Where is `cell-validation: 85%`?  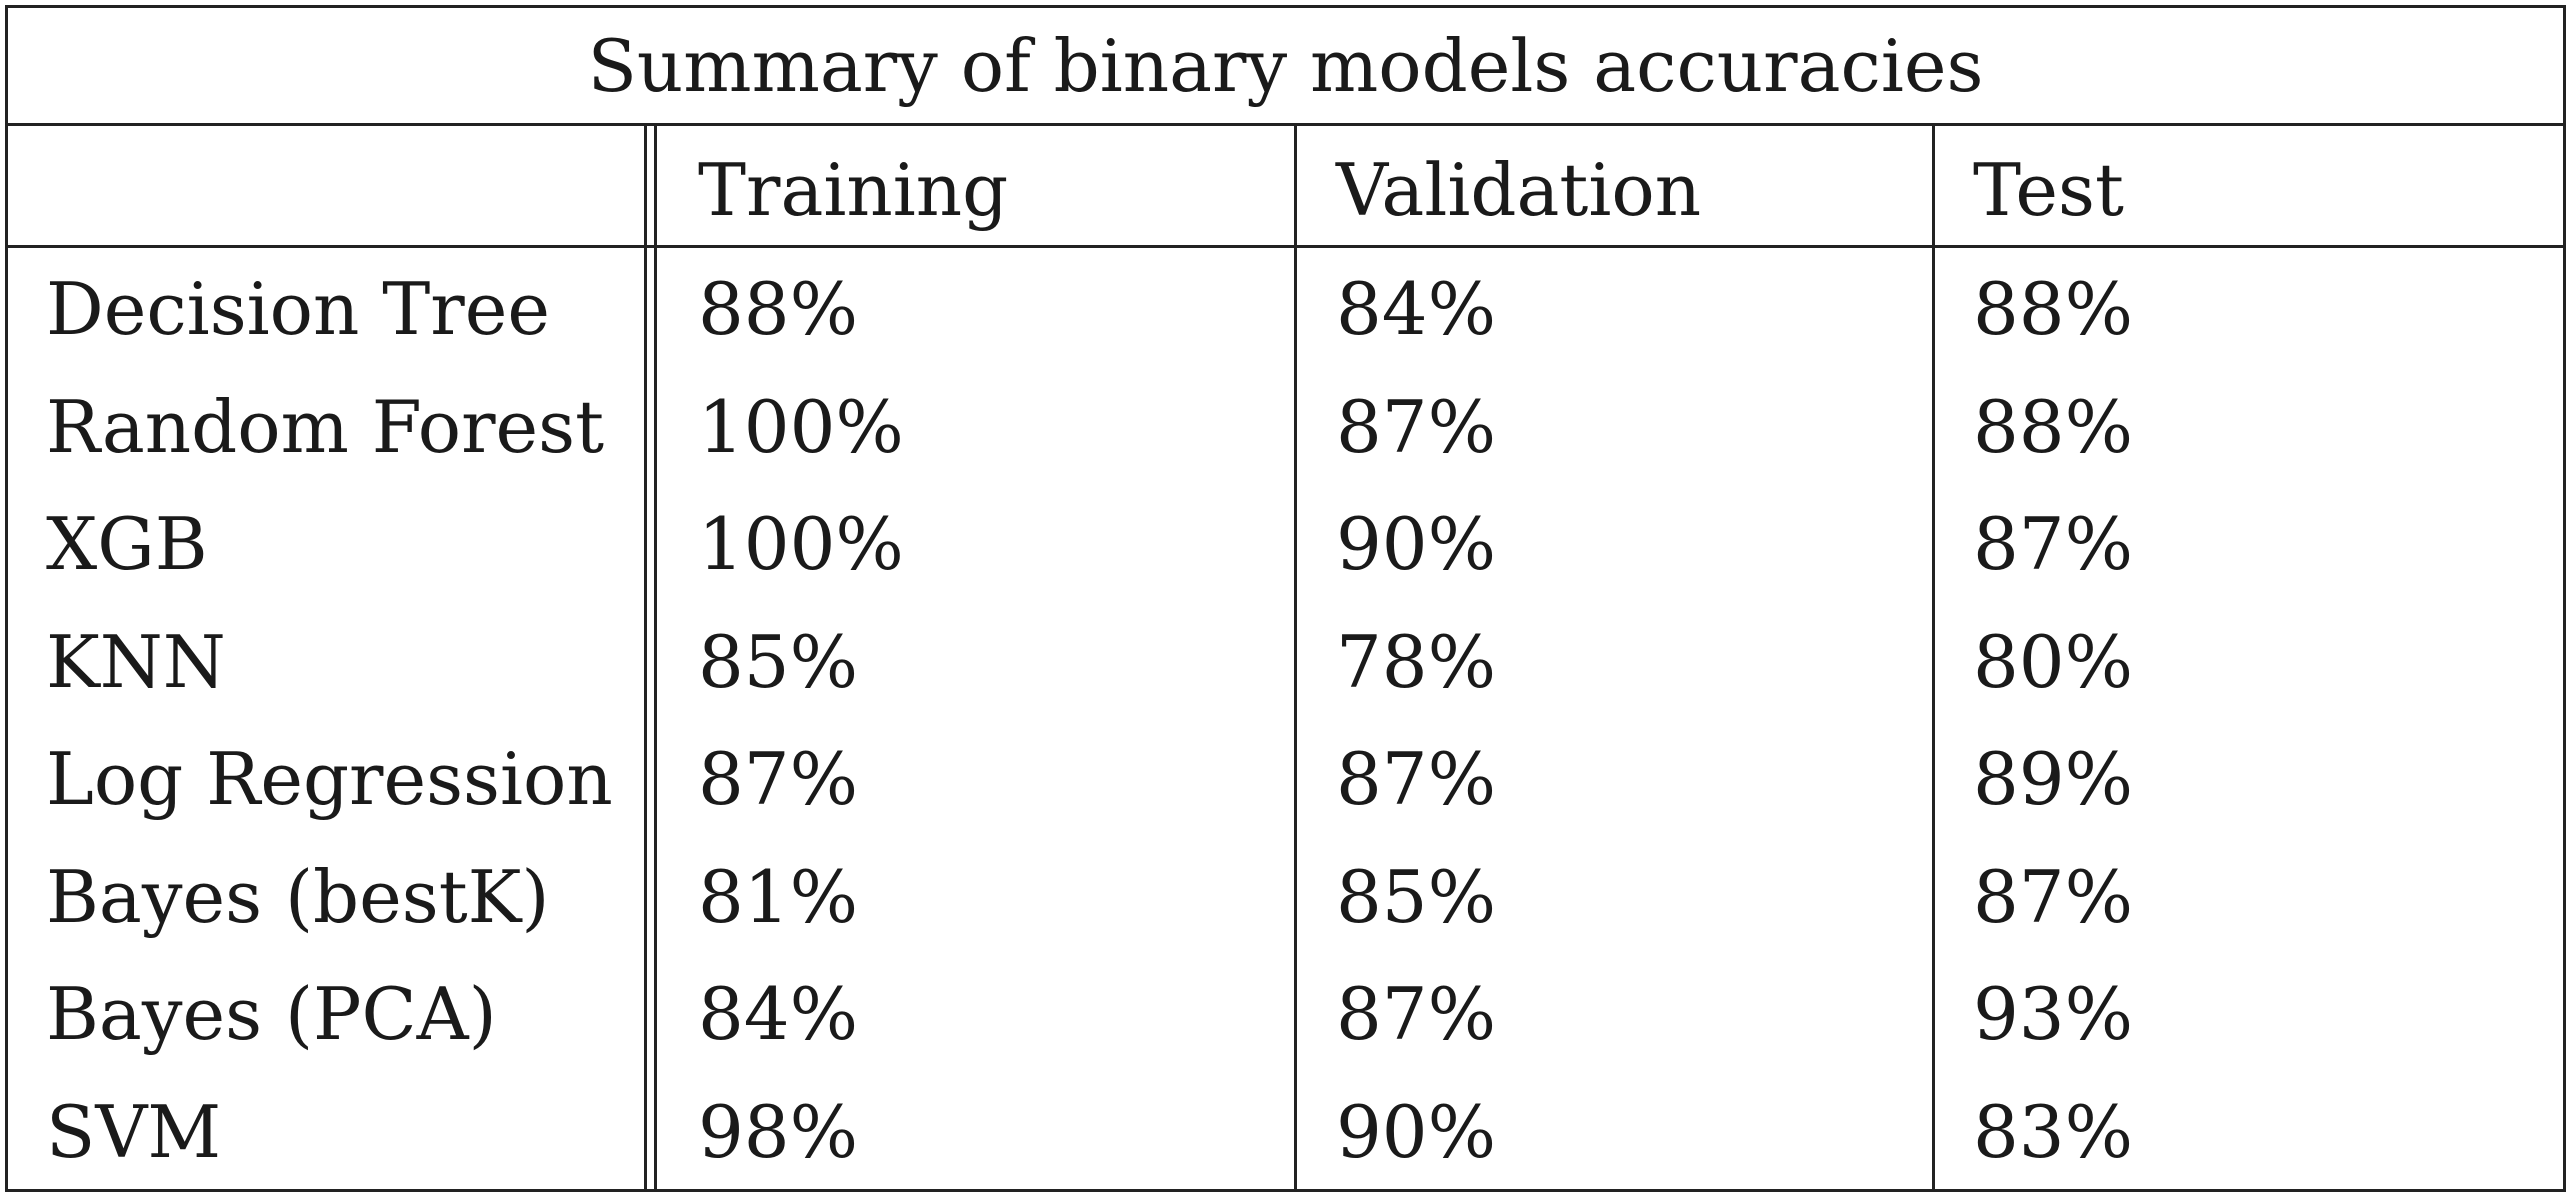 cell-validation: 85% is located at coordinates (1416, 896).